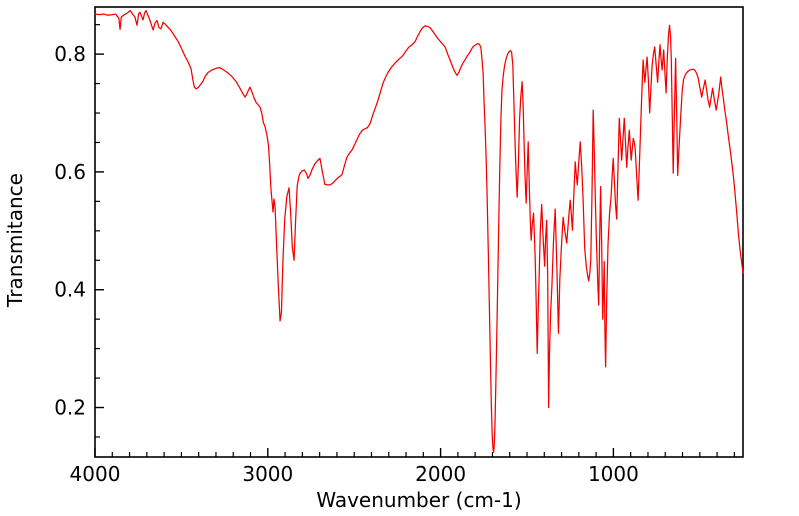 The image size is (799, 516). What do you see at coordinates (95, 474) in the screenshot?
I see `x-tick-label: 4000` at bounding box center [95, 474].